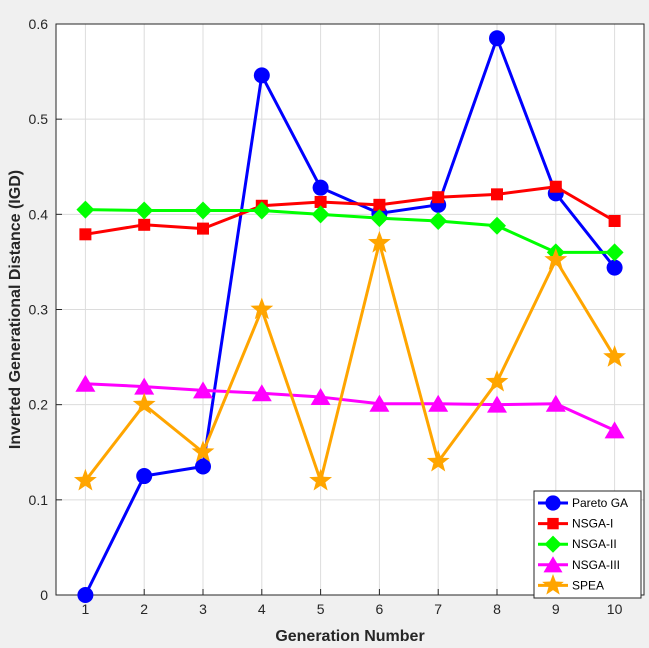 This screenshot has height=648, width=649. What do you see at coordinates (86, 609) in the screenshot?
I see `x-tick-label: 1` at bounding box center [86, 609].